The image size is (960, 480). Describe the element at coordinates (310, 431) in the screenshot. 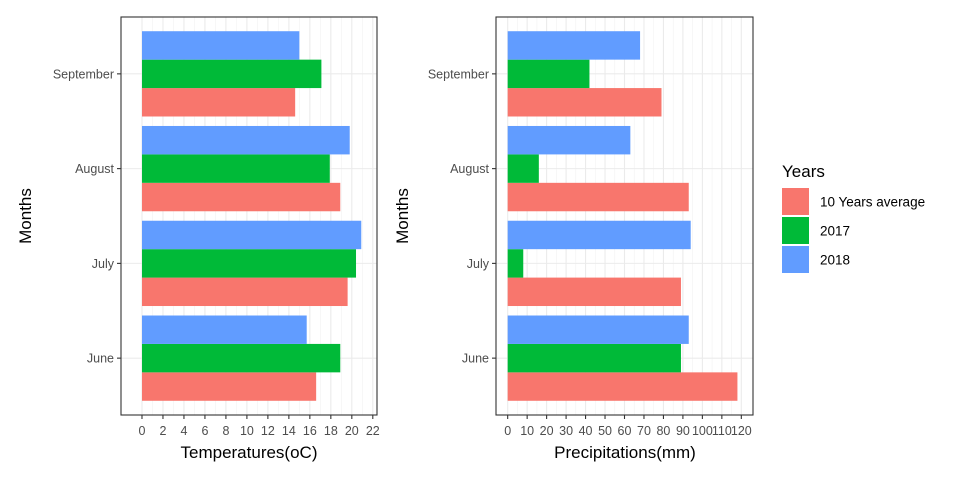

I see `x-tick-label: 16` at that location.